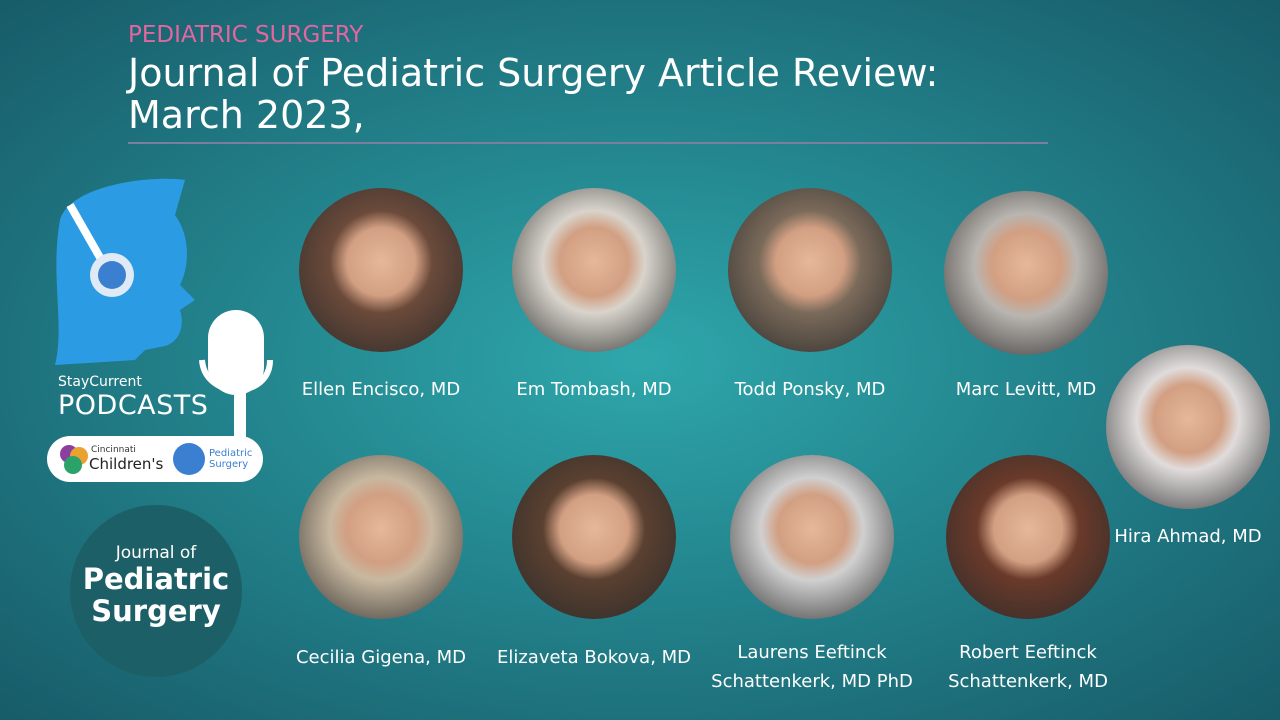  What do you see at coordinates (588, 143) in the screenshot?
I see `divider` at bounding box center [588, 143].